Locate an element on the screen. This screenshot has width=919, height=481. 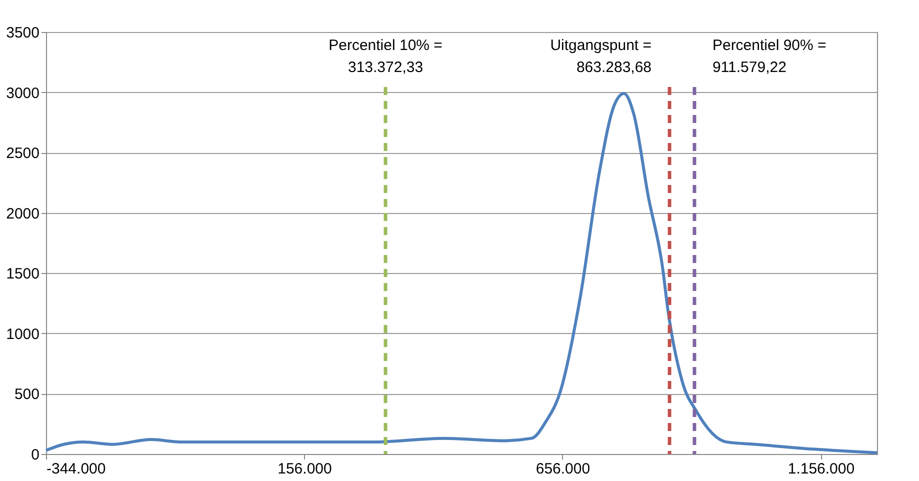
ref-line-label: Percentiel 90% = 911.579,22 is located at coordinates (769, 56).